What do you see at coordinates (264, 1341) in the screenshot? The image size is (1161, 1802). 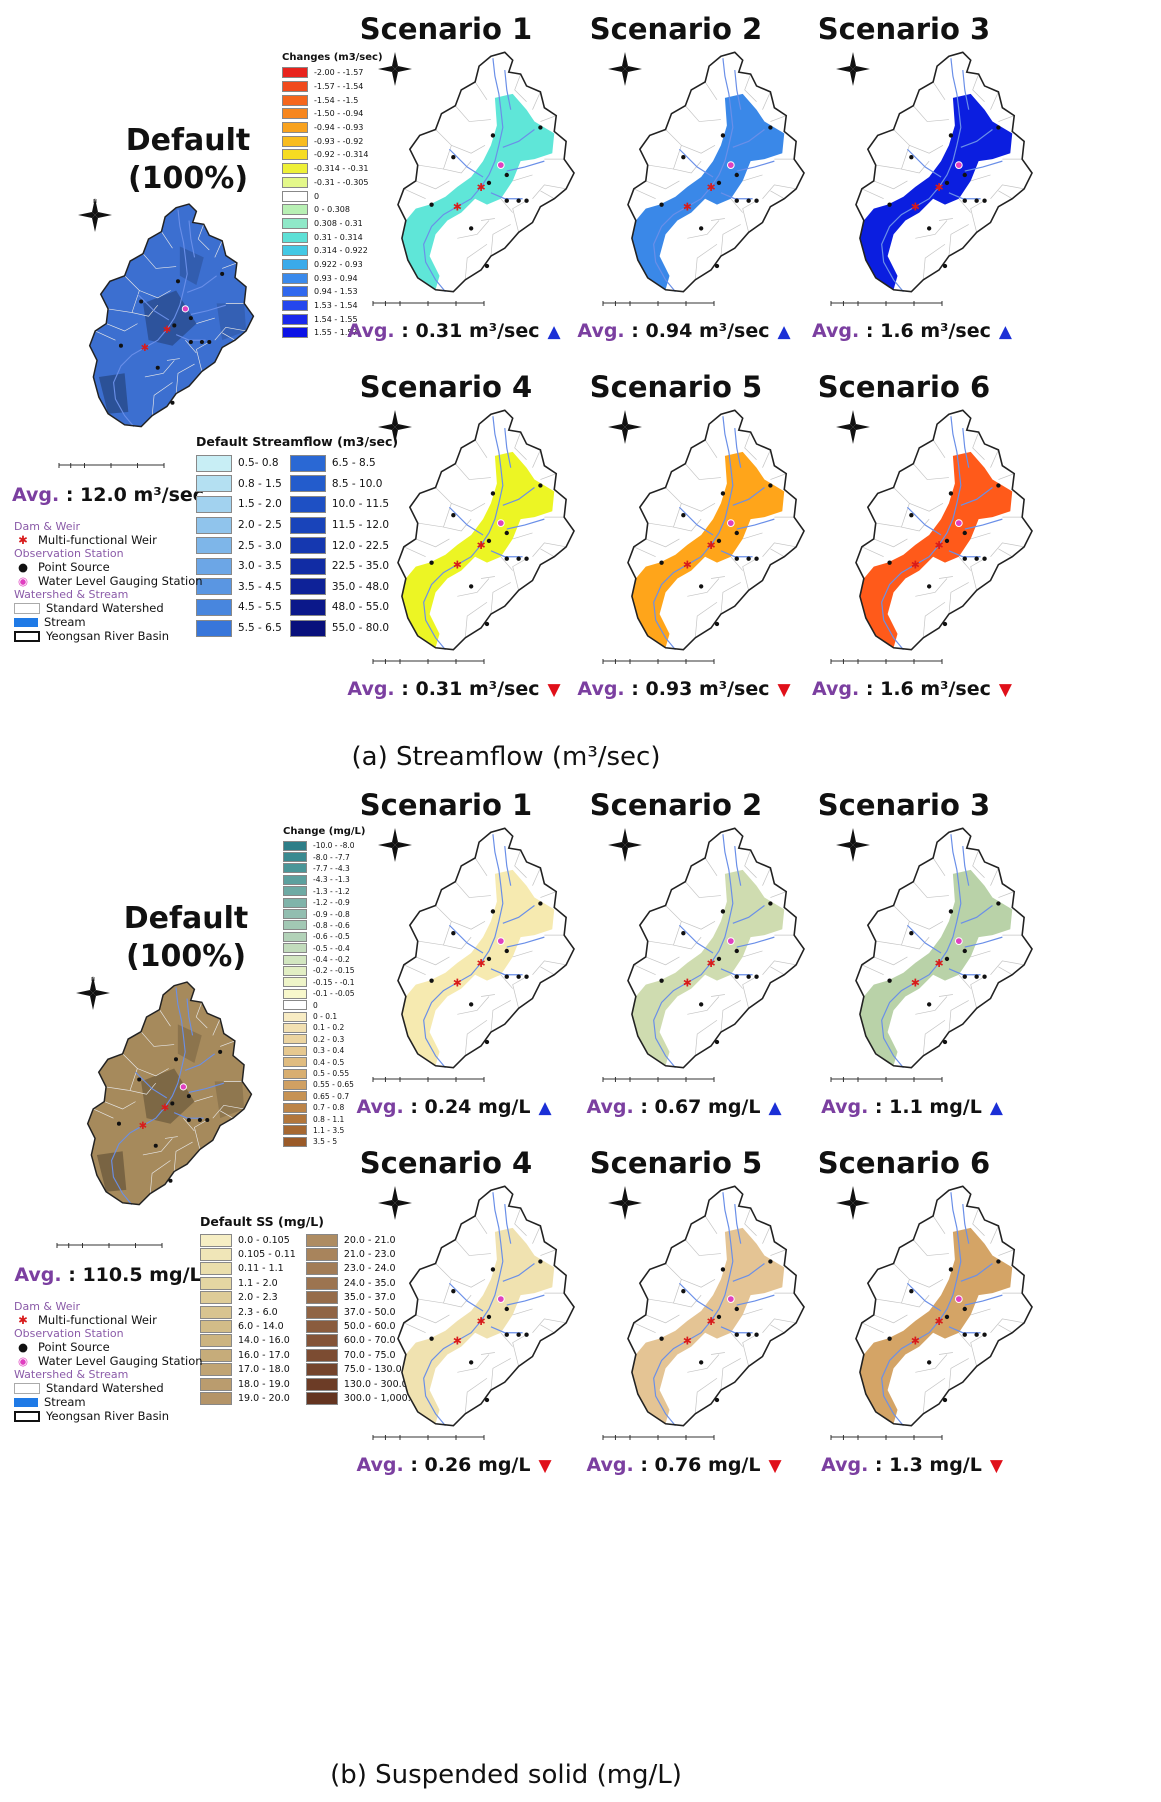 I see `legend-label: 14.0 - 16.0` at bounding box center [264, 1341].